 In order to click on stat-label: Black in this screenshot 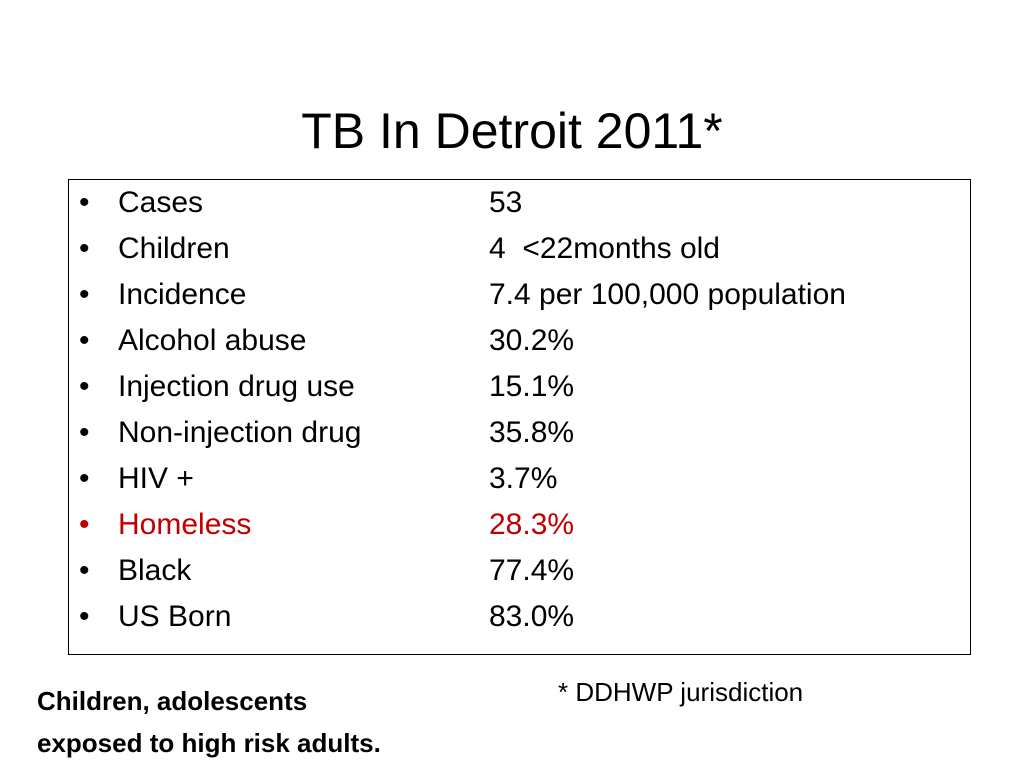, I will do `click(155, 570)`.